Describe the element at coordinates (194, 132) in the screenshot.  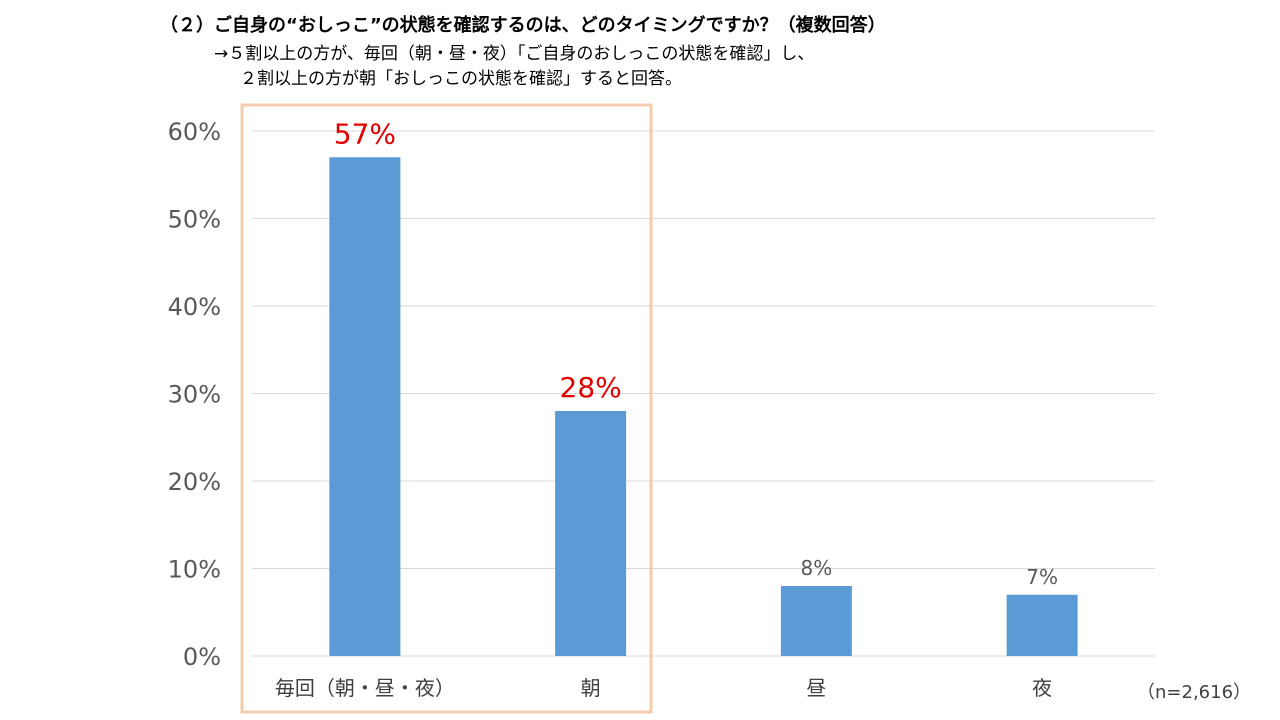
I see `y-tick-label: 60%` at that location.